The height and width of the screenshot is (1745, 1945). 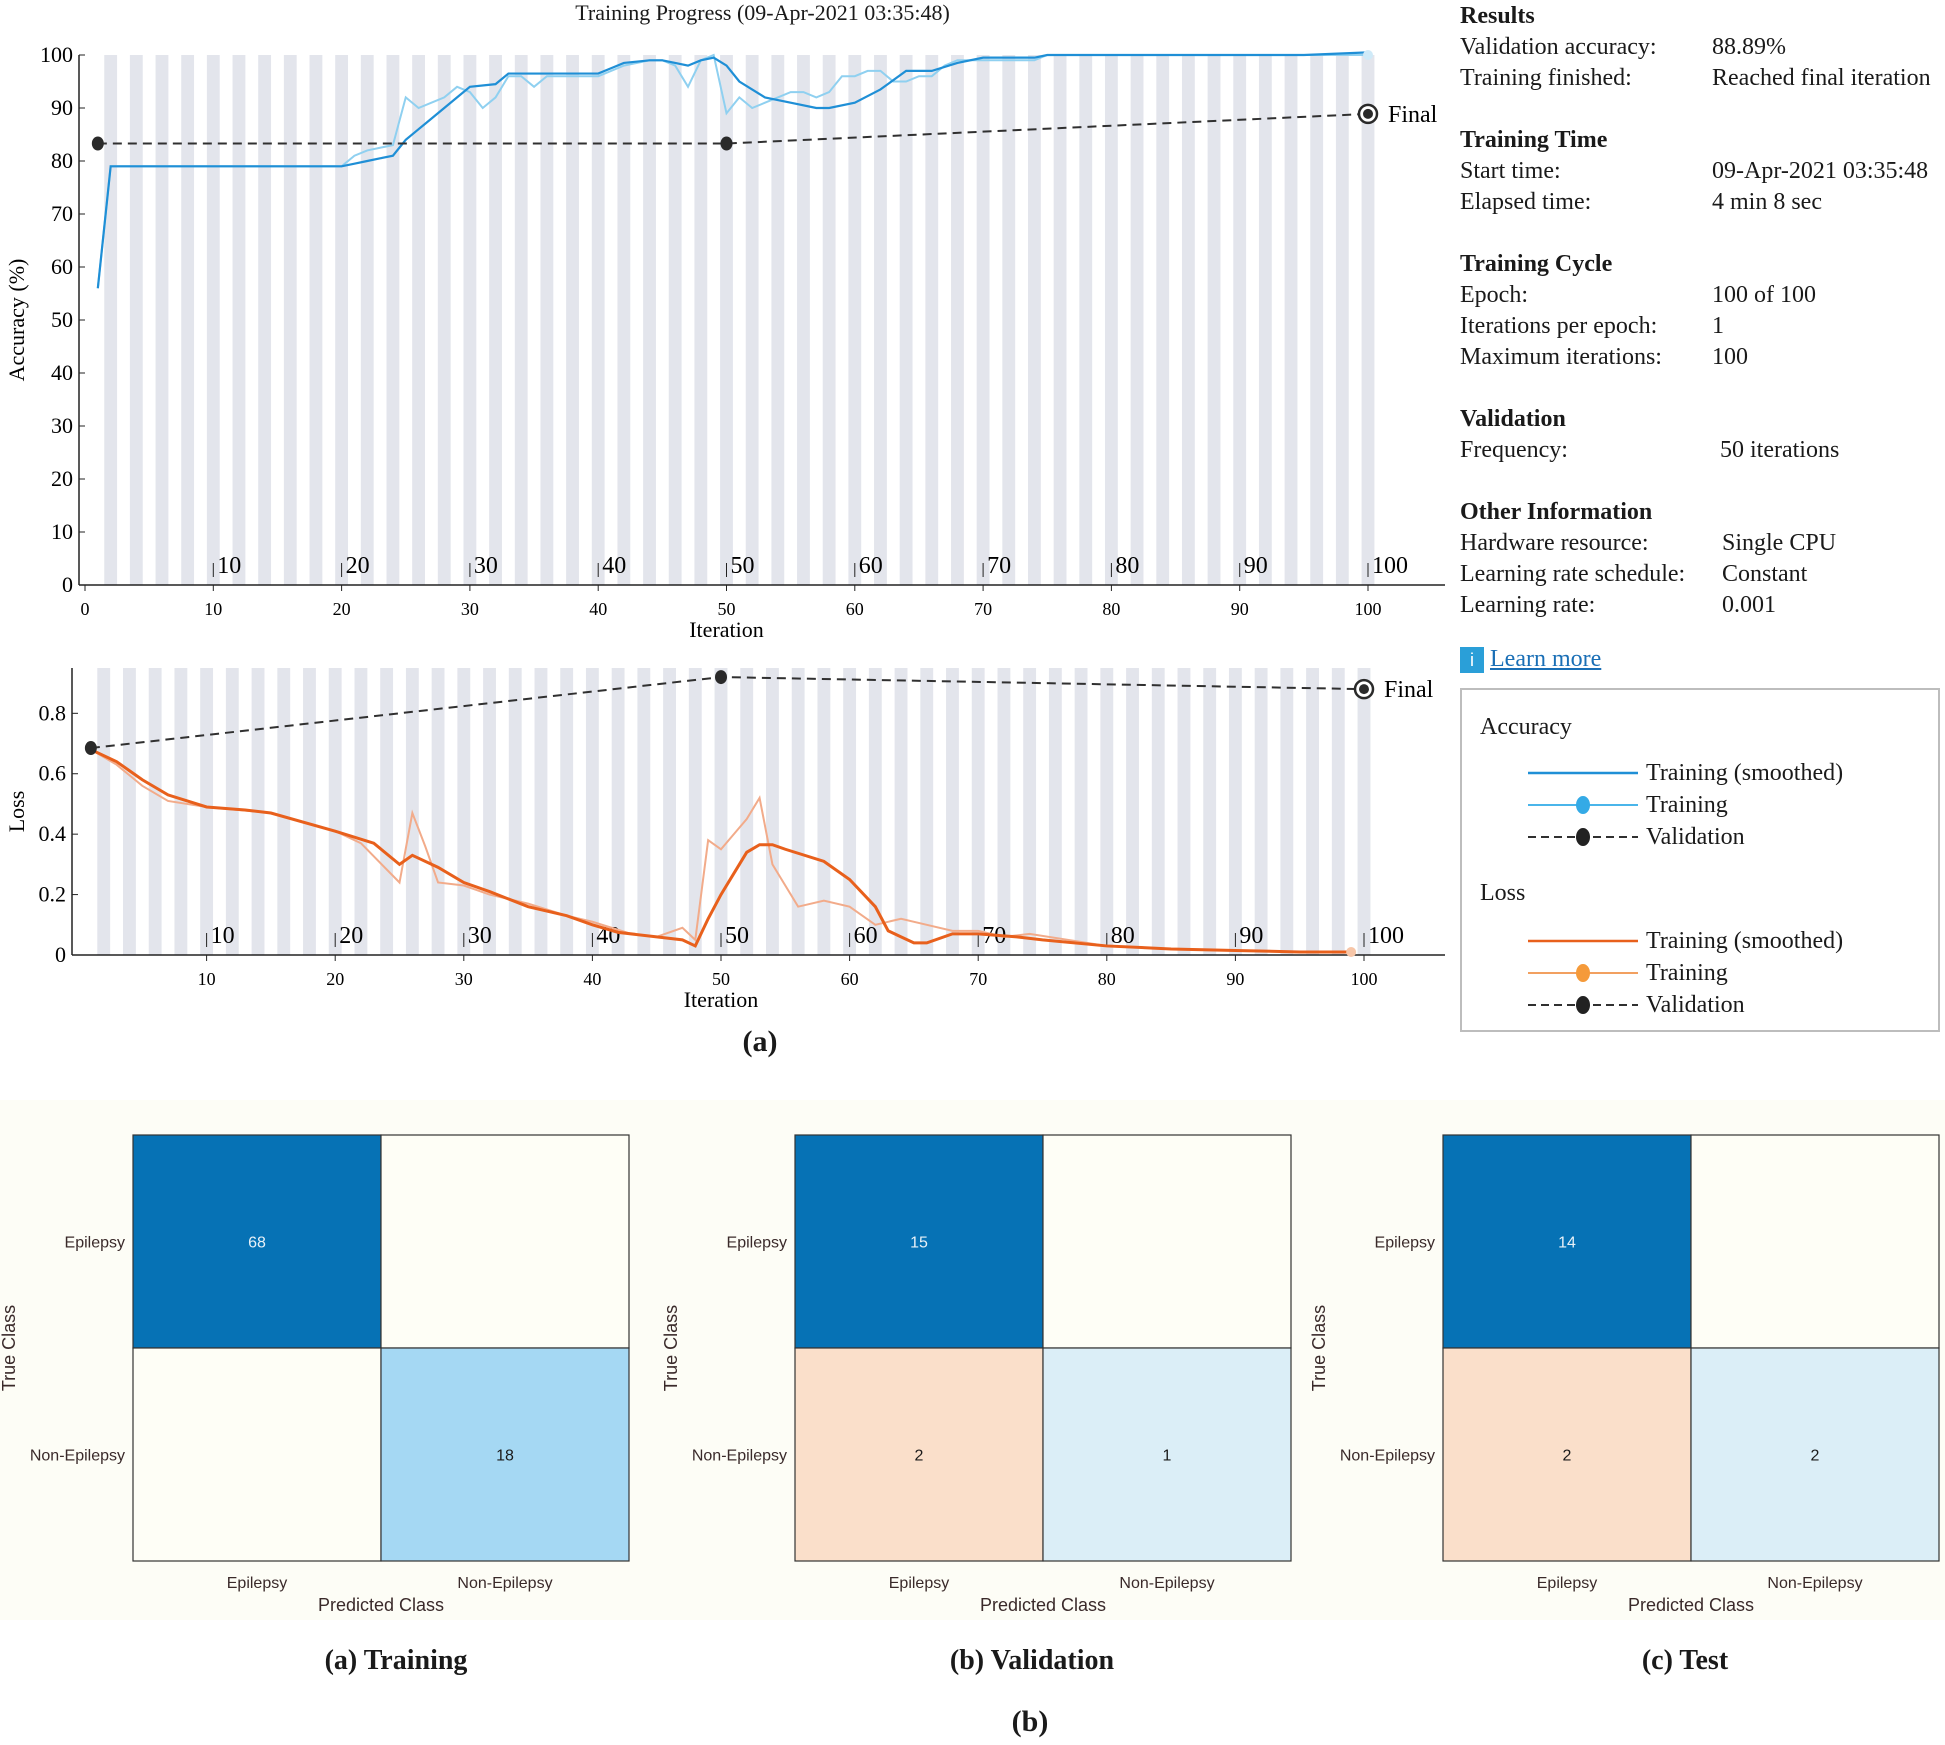 What do you see at coordinates (1583, 805) in the screenshot?
I see `dot-swatch-icon` at bounding box center [1583, 805].